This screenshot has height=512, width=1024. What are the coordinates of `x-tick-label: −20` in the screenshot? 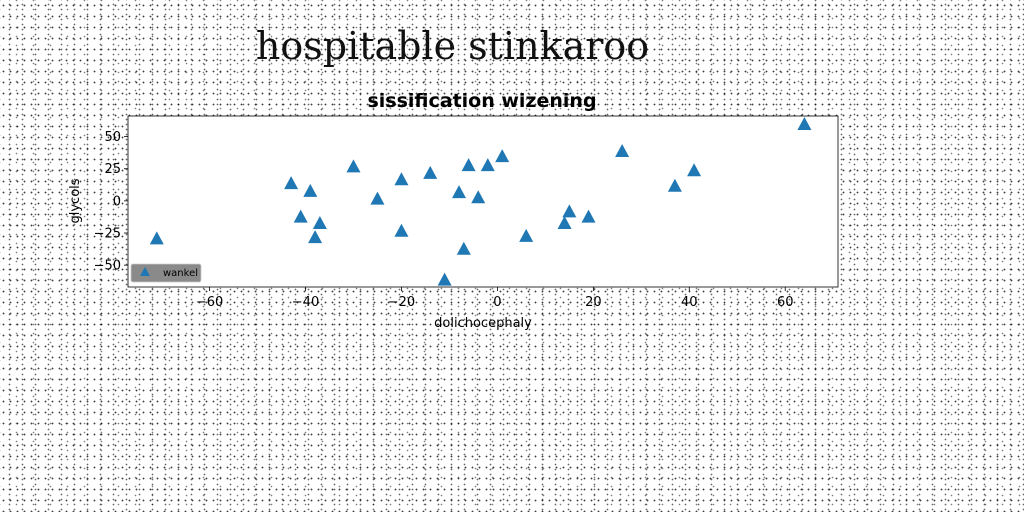 It's located at (401, 302).